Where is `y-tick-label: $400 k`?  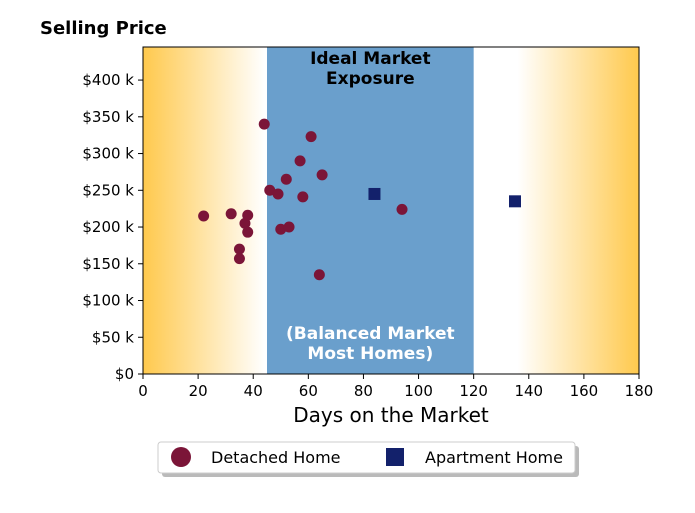
y-tick-label: $400 k is located at coordinates (108, 80).